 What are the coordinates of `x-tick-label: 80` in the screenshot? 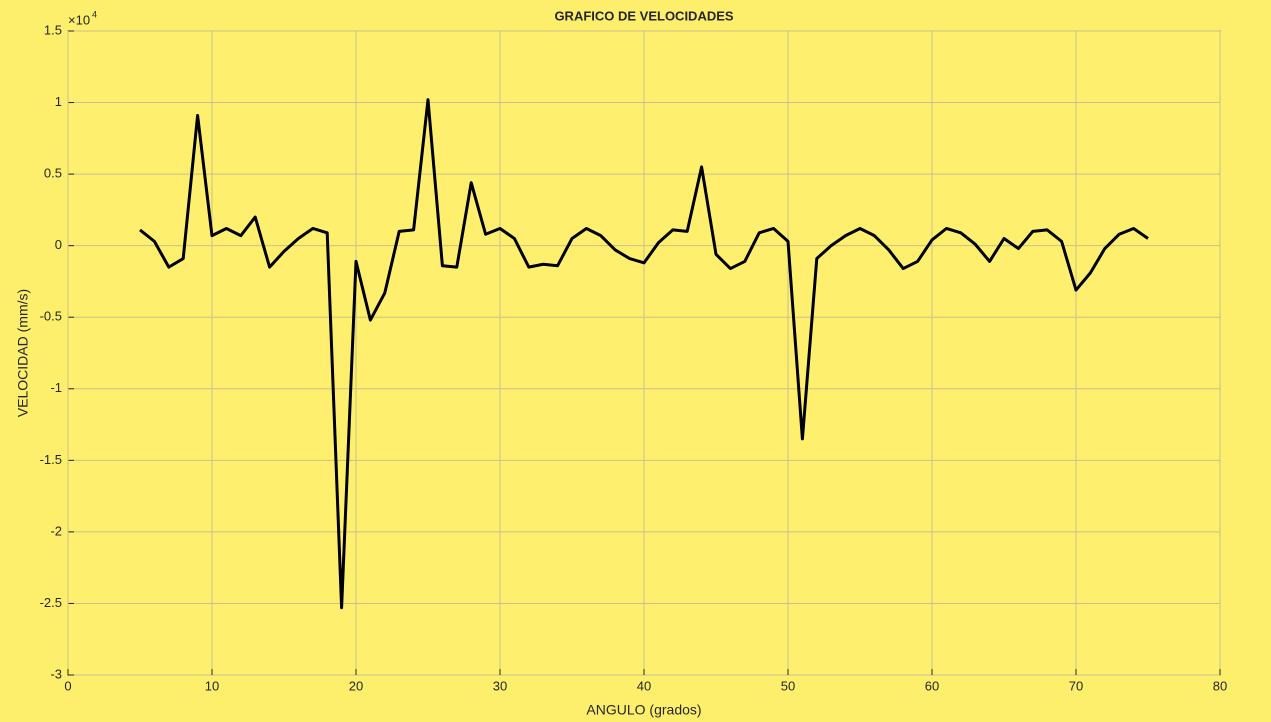 It's located at (1220, 685).